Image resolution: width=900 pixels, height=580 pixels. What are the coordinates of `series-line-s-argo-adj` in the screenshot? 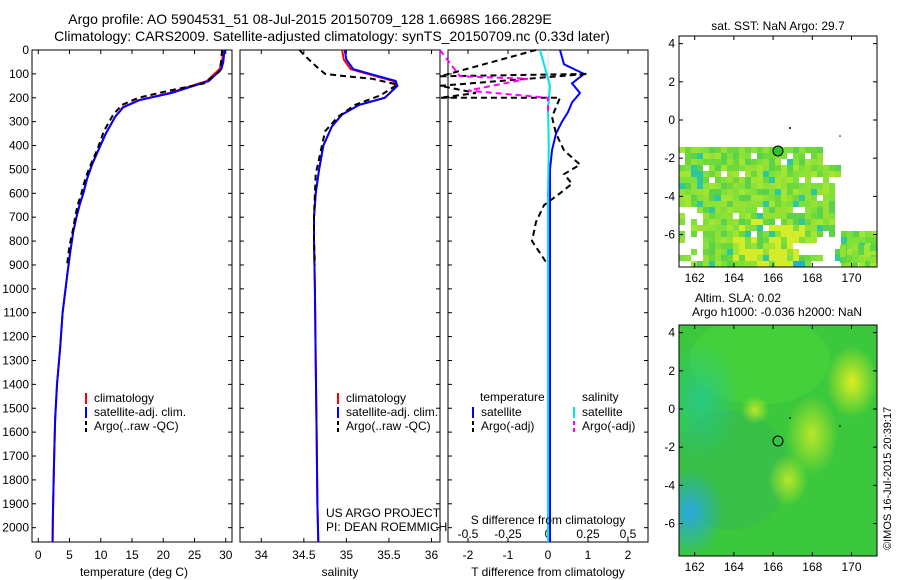 It's located at (494, 81).